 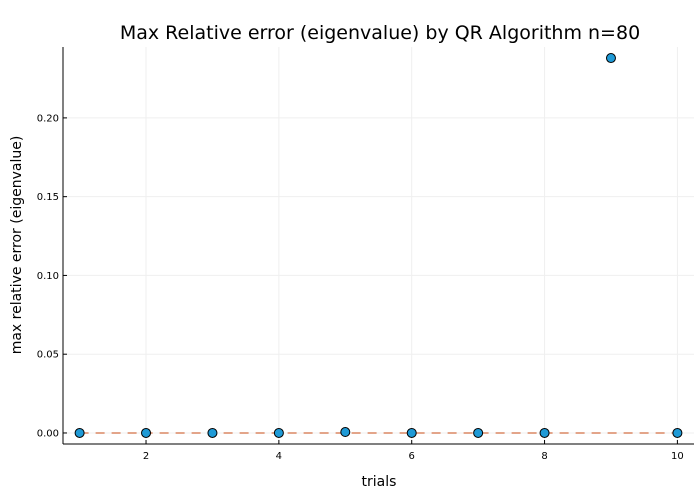 What do you see at coordinates (48, 197) in the screenshot?
I see `y-tick-label-3: 0.15` at bounding box center [48, 197].